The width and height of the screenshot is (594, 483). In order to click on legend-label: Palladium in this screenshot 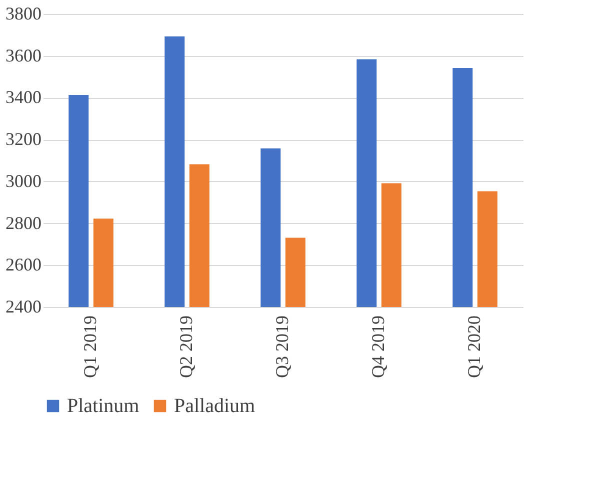, I will do `click(215, 406)`.